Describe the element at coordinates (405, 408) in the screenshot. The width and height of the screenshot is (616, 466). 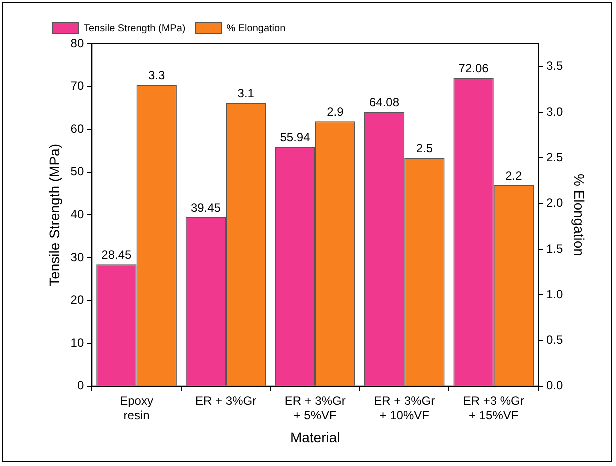
I see `x-tick-label: ER + 3%Gr + 10%VF` at that location.